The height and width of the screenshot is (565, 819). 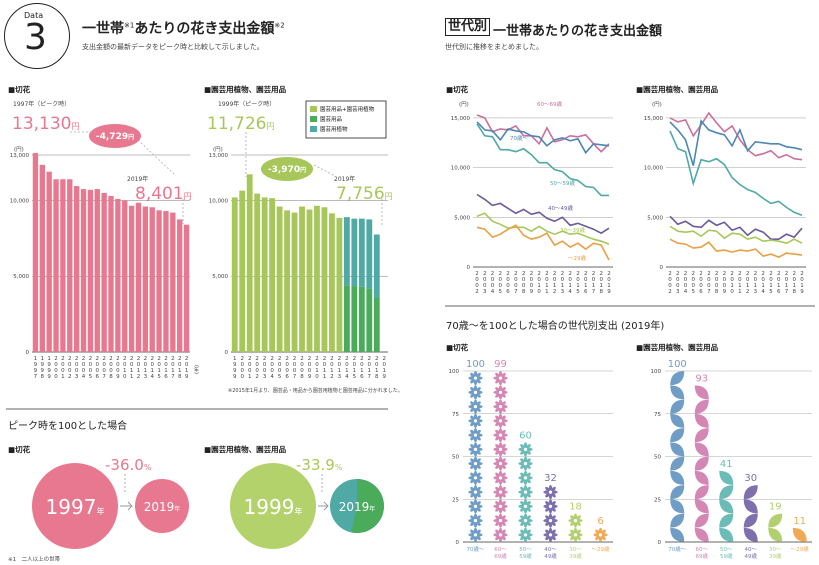 What do you see at coordinates (227, 353) in the screenshot?
I see `bar-ytick-label: 0` at bounding box center [227, 353].